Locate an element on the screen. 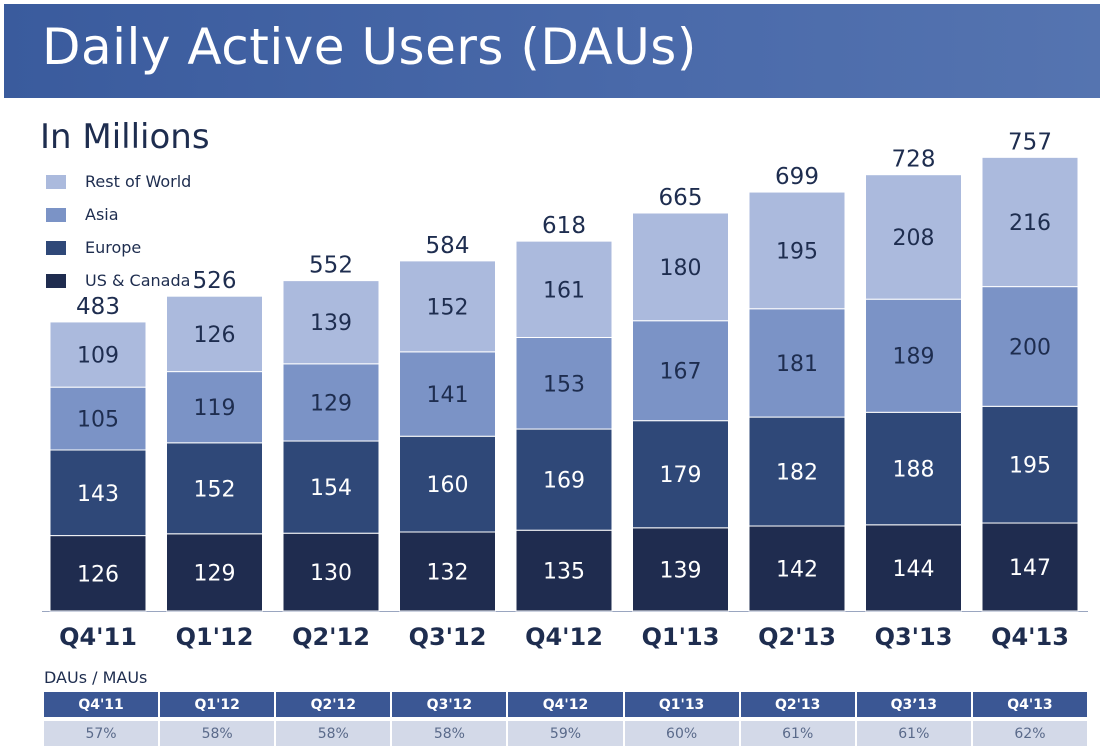  legend-label: Asia is located at coordinates (102, 214).